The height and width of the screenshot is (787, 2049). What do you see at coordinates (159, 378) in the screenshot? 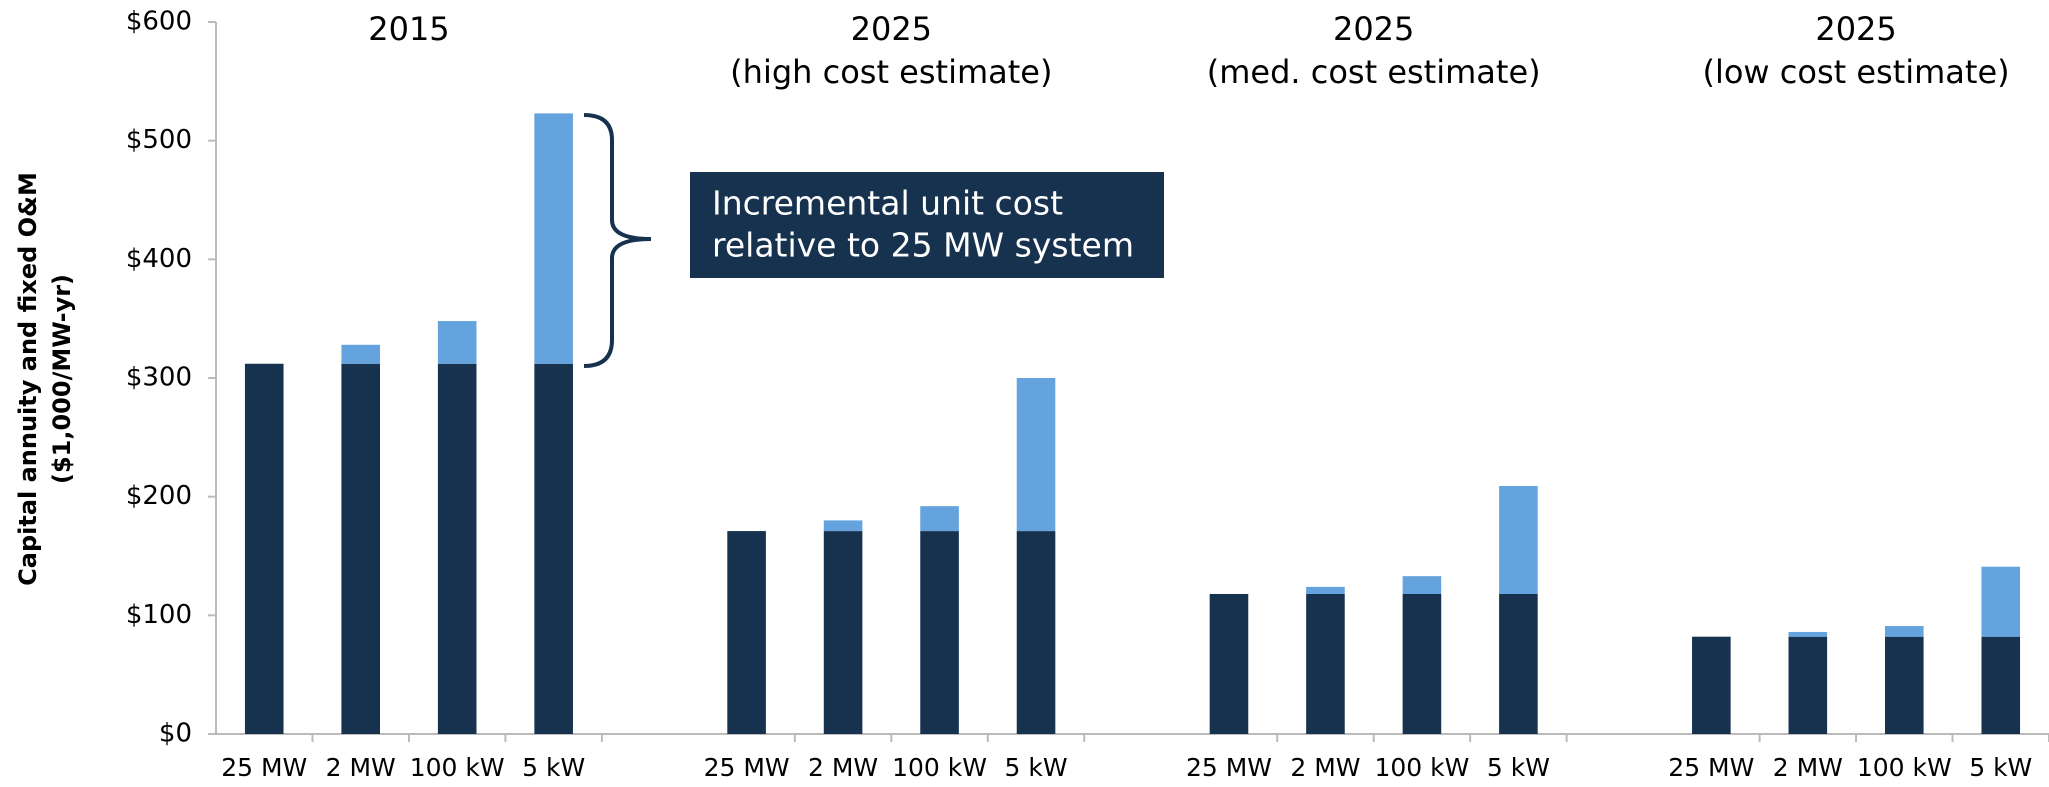
I see `y-tick-label: $300` at bounding box center [159, 378].